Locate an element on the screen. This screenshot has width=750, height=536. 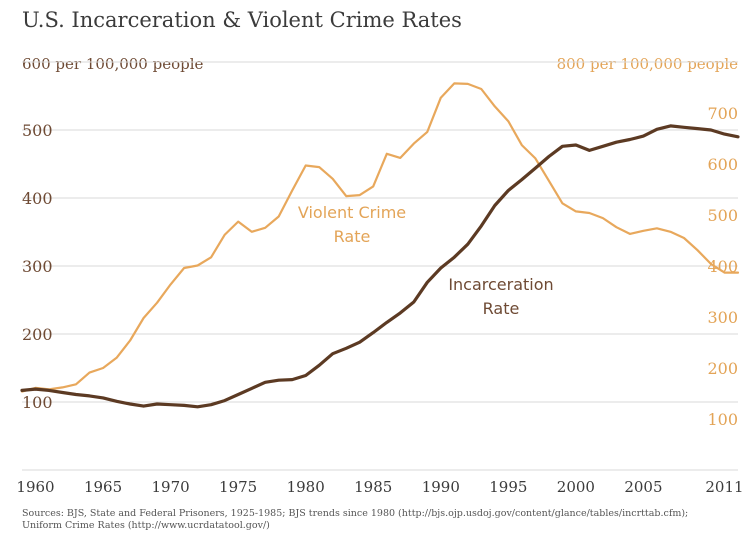
x-tick-label: 1980 is located at coordinates (306, 487).